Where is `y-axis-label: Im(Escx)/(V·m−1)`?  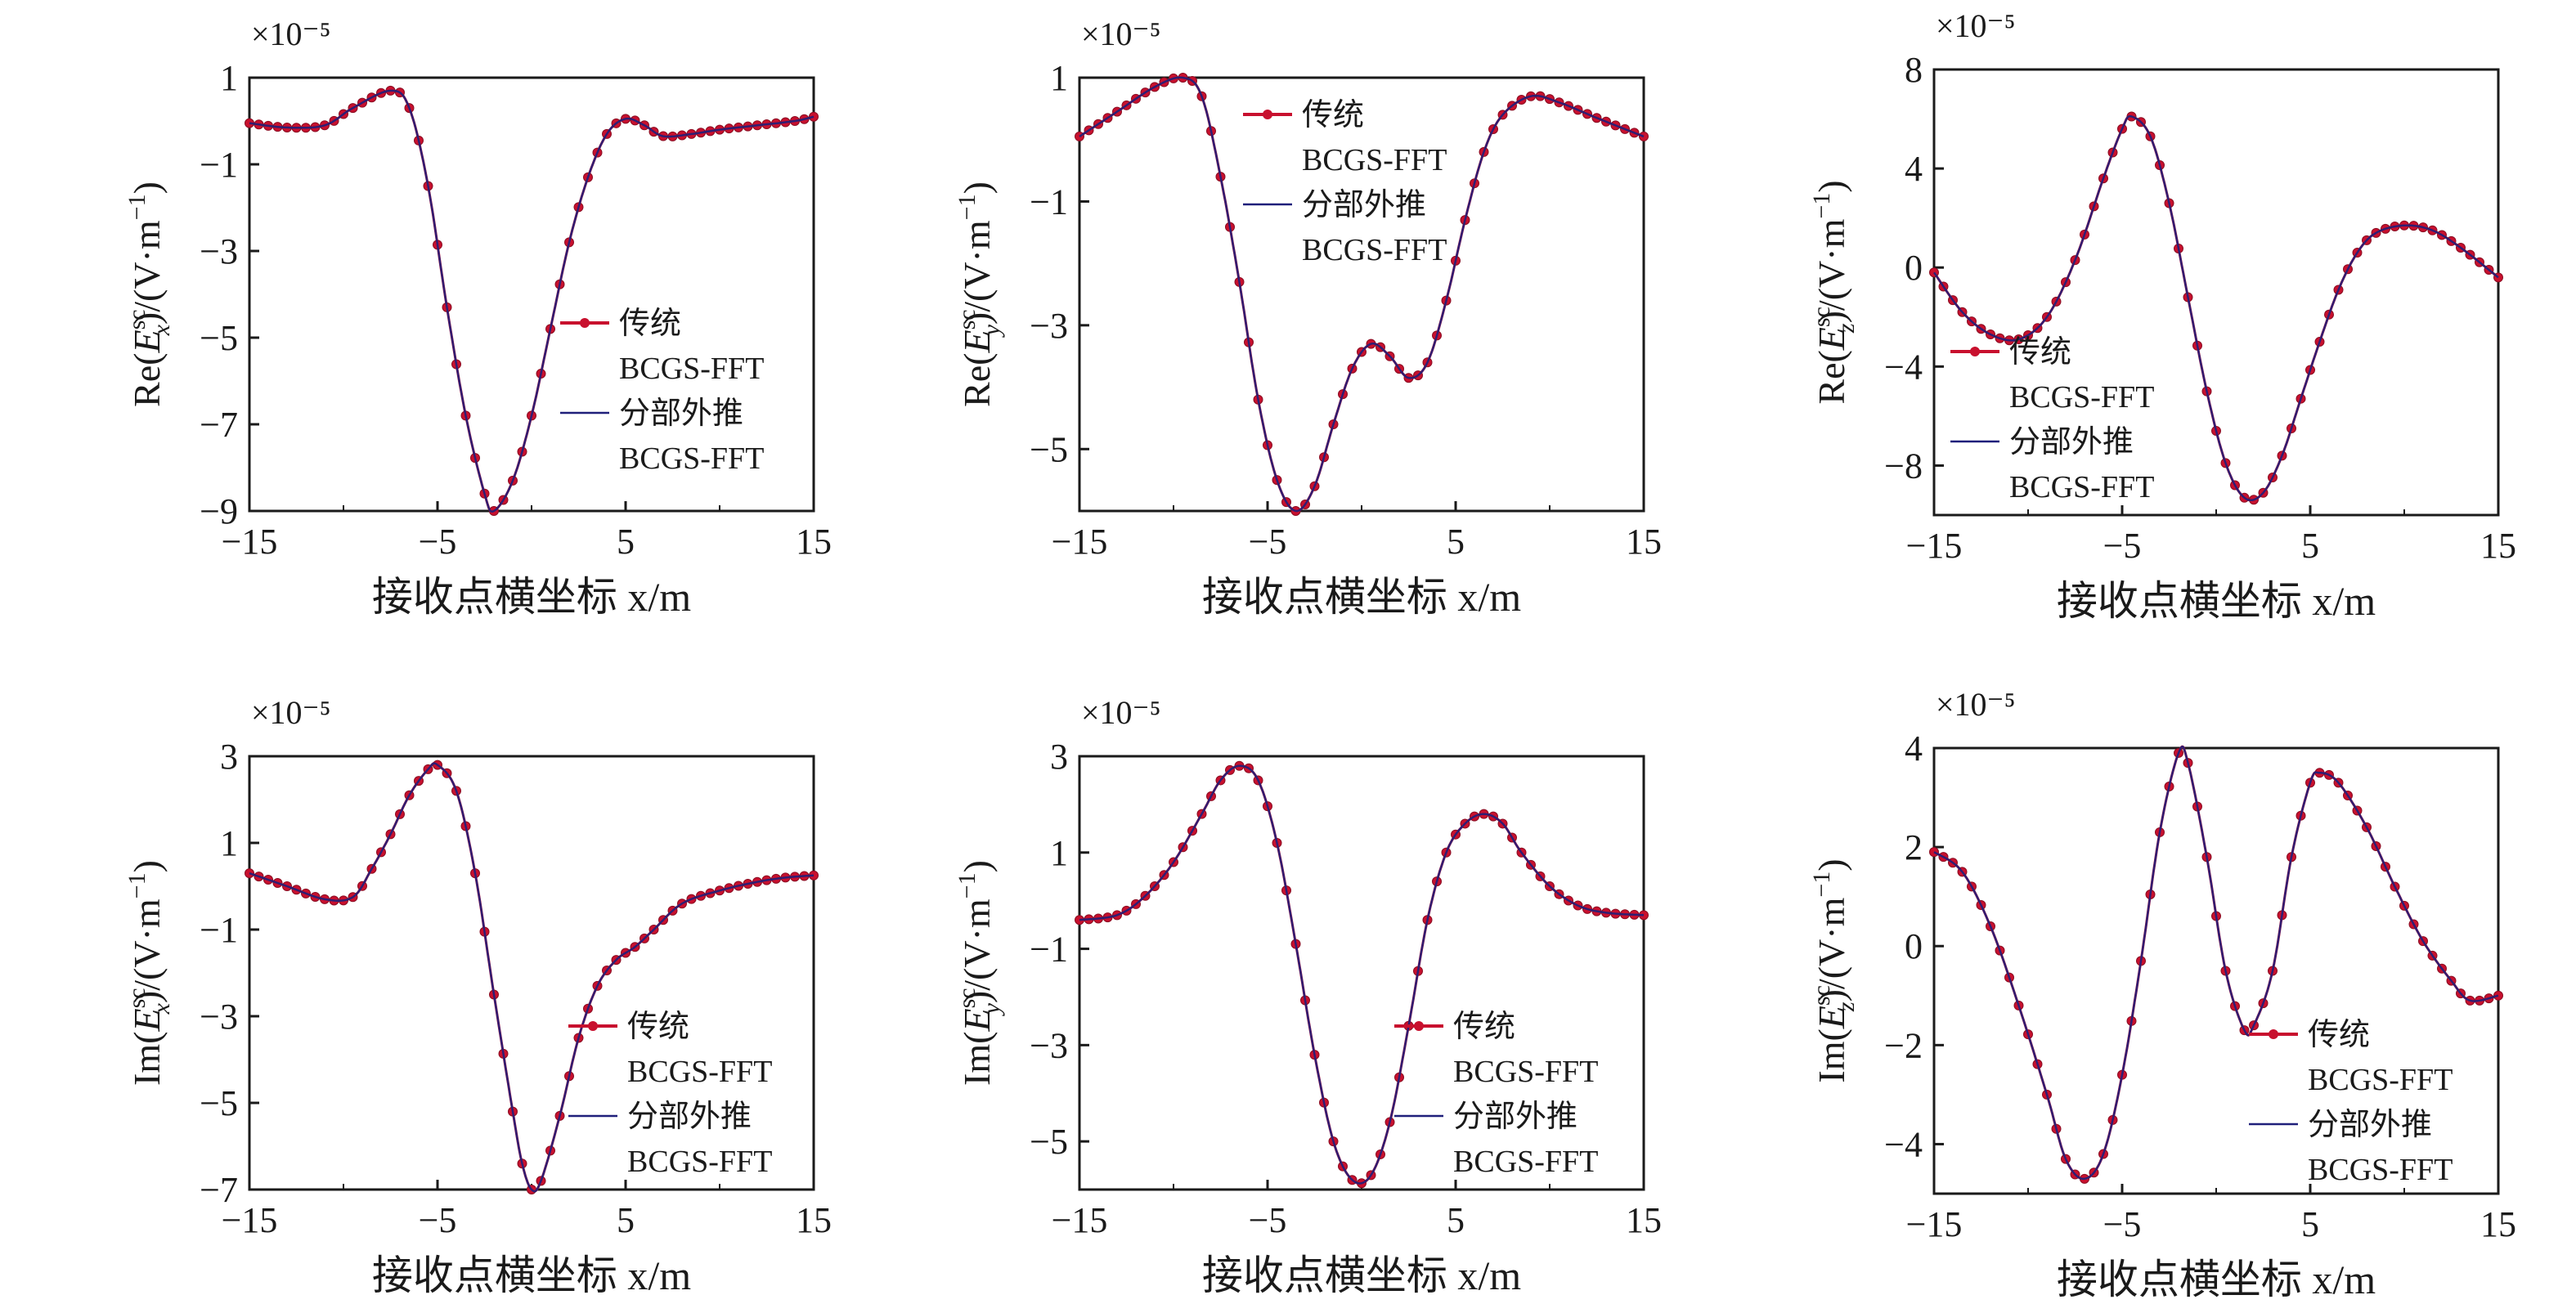 y-axis-label: Im(Escx)/(V·m−1) is located at coordinates (149, 973).